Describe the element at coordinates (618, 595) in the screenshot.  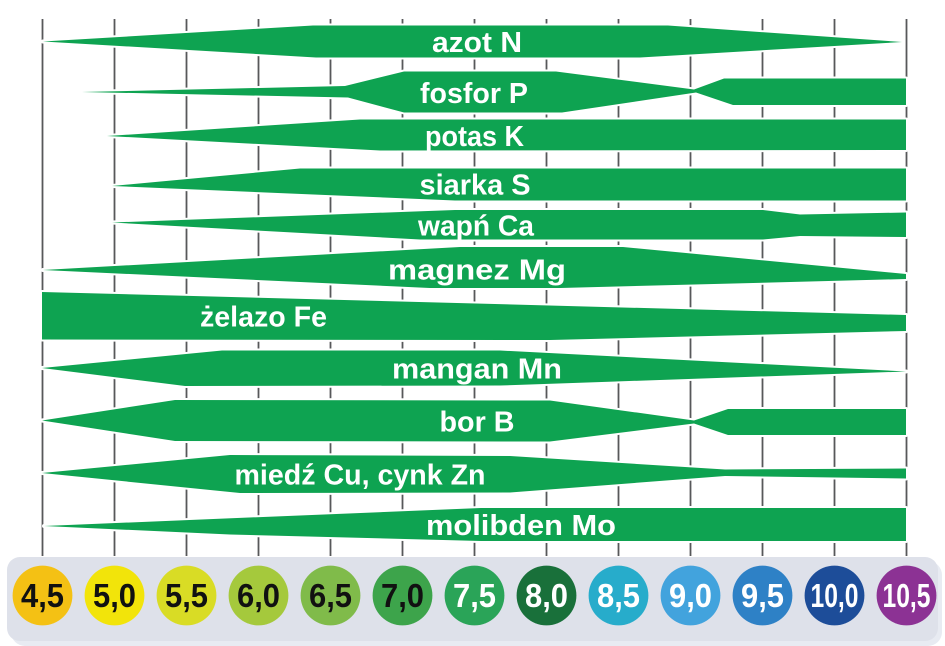
I see `svg-text: 8,5` at that location.